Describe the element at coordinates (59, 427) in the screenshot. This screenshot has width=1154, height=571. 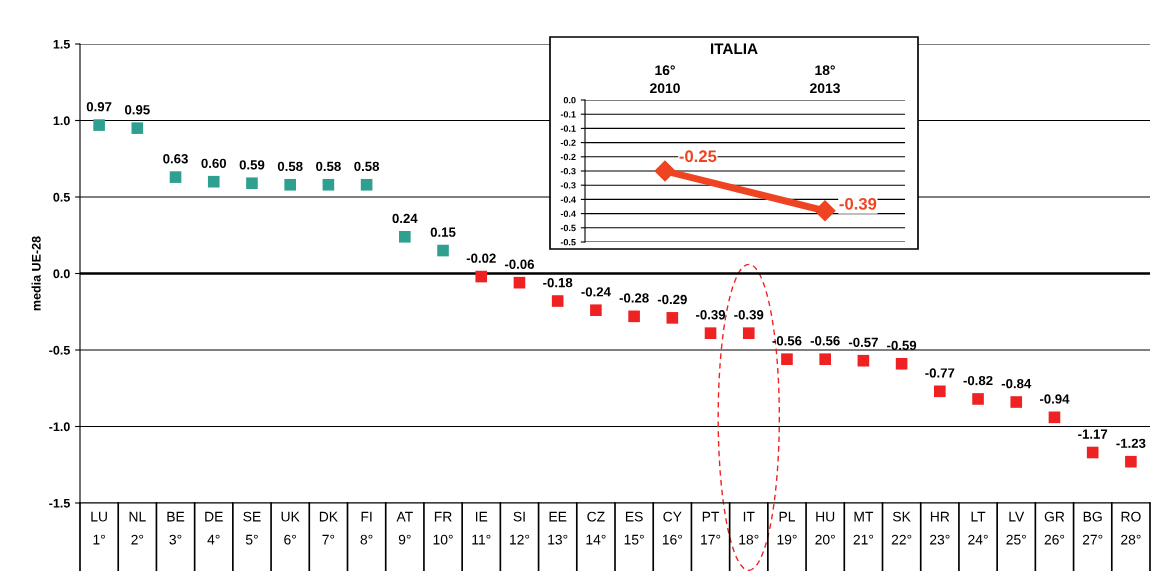
I see `y-tick-label: -1.0` at that location.